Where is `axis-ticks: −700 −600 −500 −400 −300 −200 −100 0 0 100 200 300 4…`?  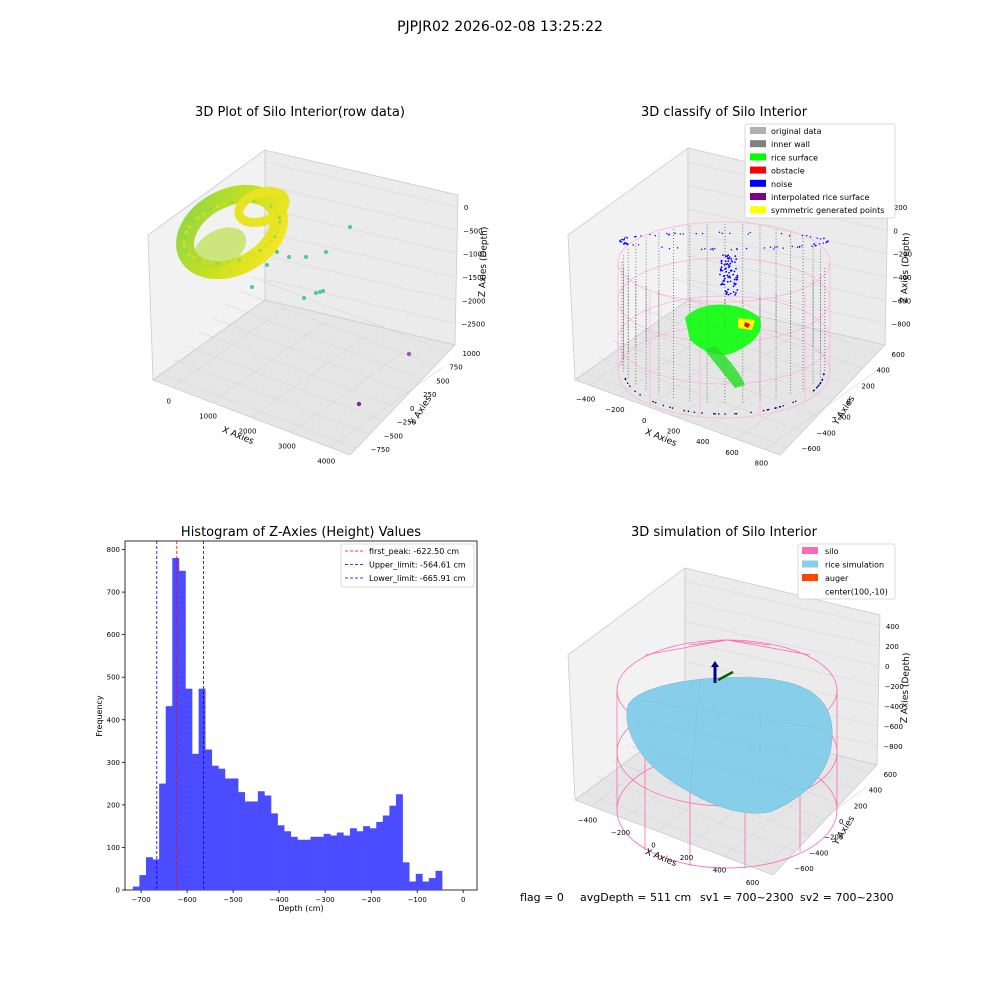
axis-ticks: −700 −600 −500 −400 −300 −200 −100 0 0 100 200 300 4… is located at coordinates (286, 725).